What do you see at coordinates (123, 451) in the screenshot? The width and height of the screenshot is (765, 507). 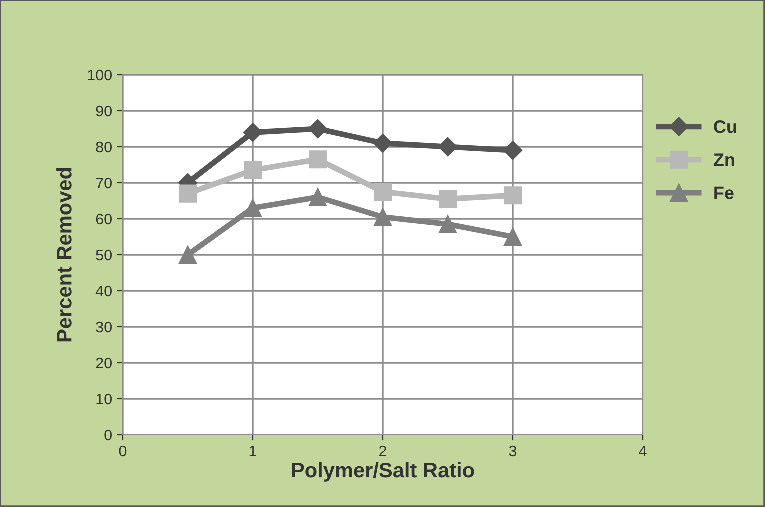 I see `x-tick-label: 0` at bounding box center [123, 451].